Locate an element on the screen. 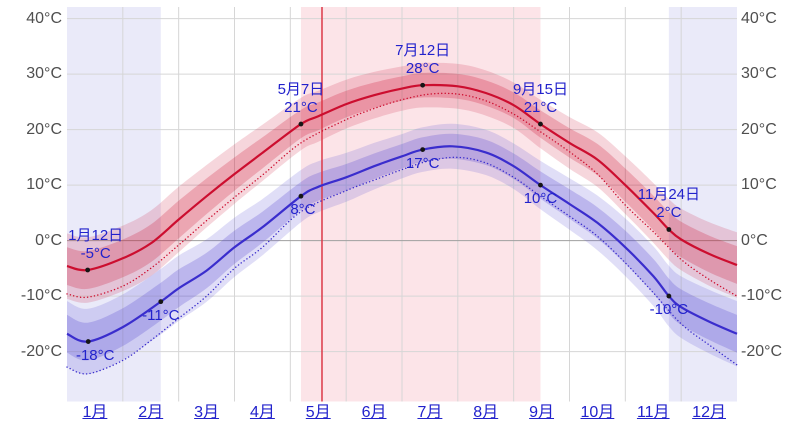 The height and width of the screenshot is (430, 800). annotation-temp-label: 8°C is located at coordinates (303, 210).